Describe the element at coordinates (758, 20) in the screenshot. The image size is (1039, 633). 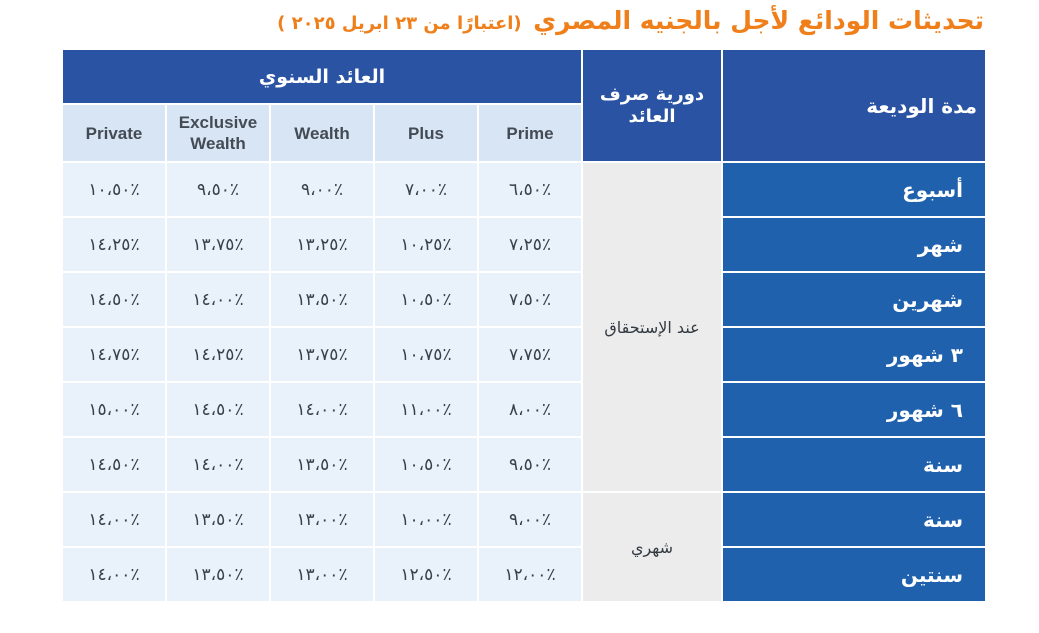
I see `title-main: تحديثات الودائع لأجل بالجنيه المصري` at that location.